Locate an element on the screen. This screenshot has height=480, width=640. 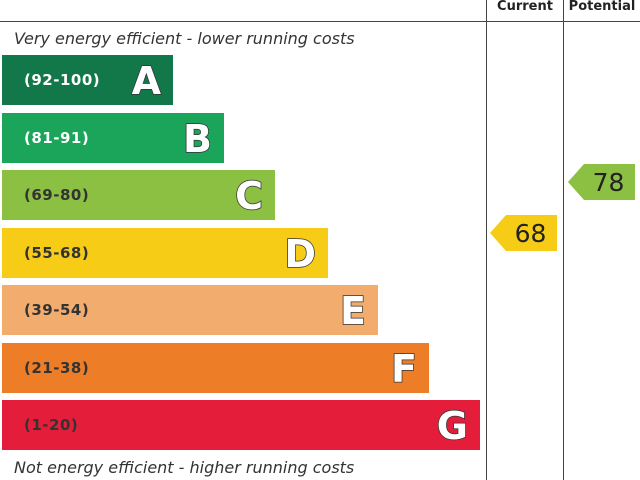
current-rating-marker: 68 is located at coordinates (523, 233).